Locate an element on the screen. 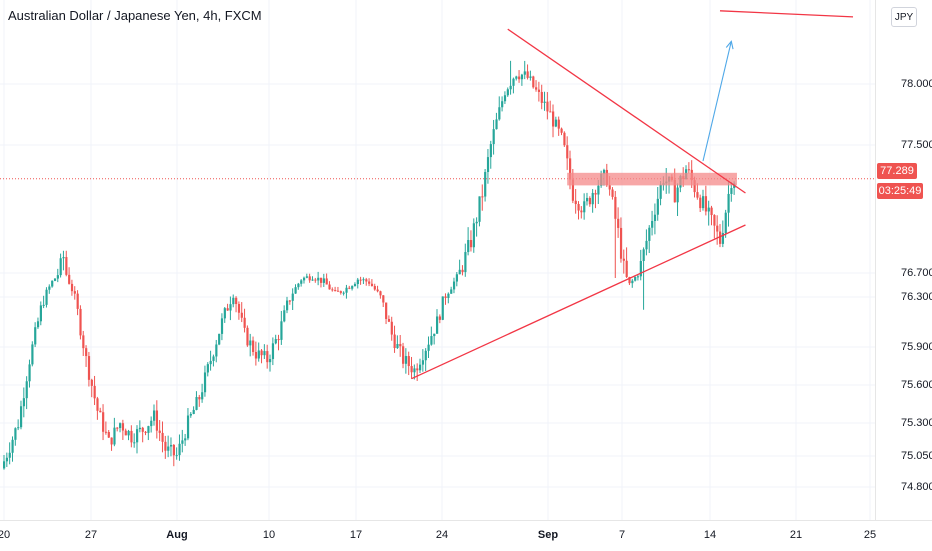  time-axis is located at coordinates (466, 535).